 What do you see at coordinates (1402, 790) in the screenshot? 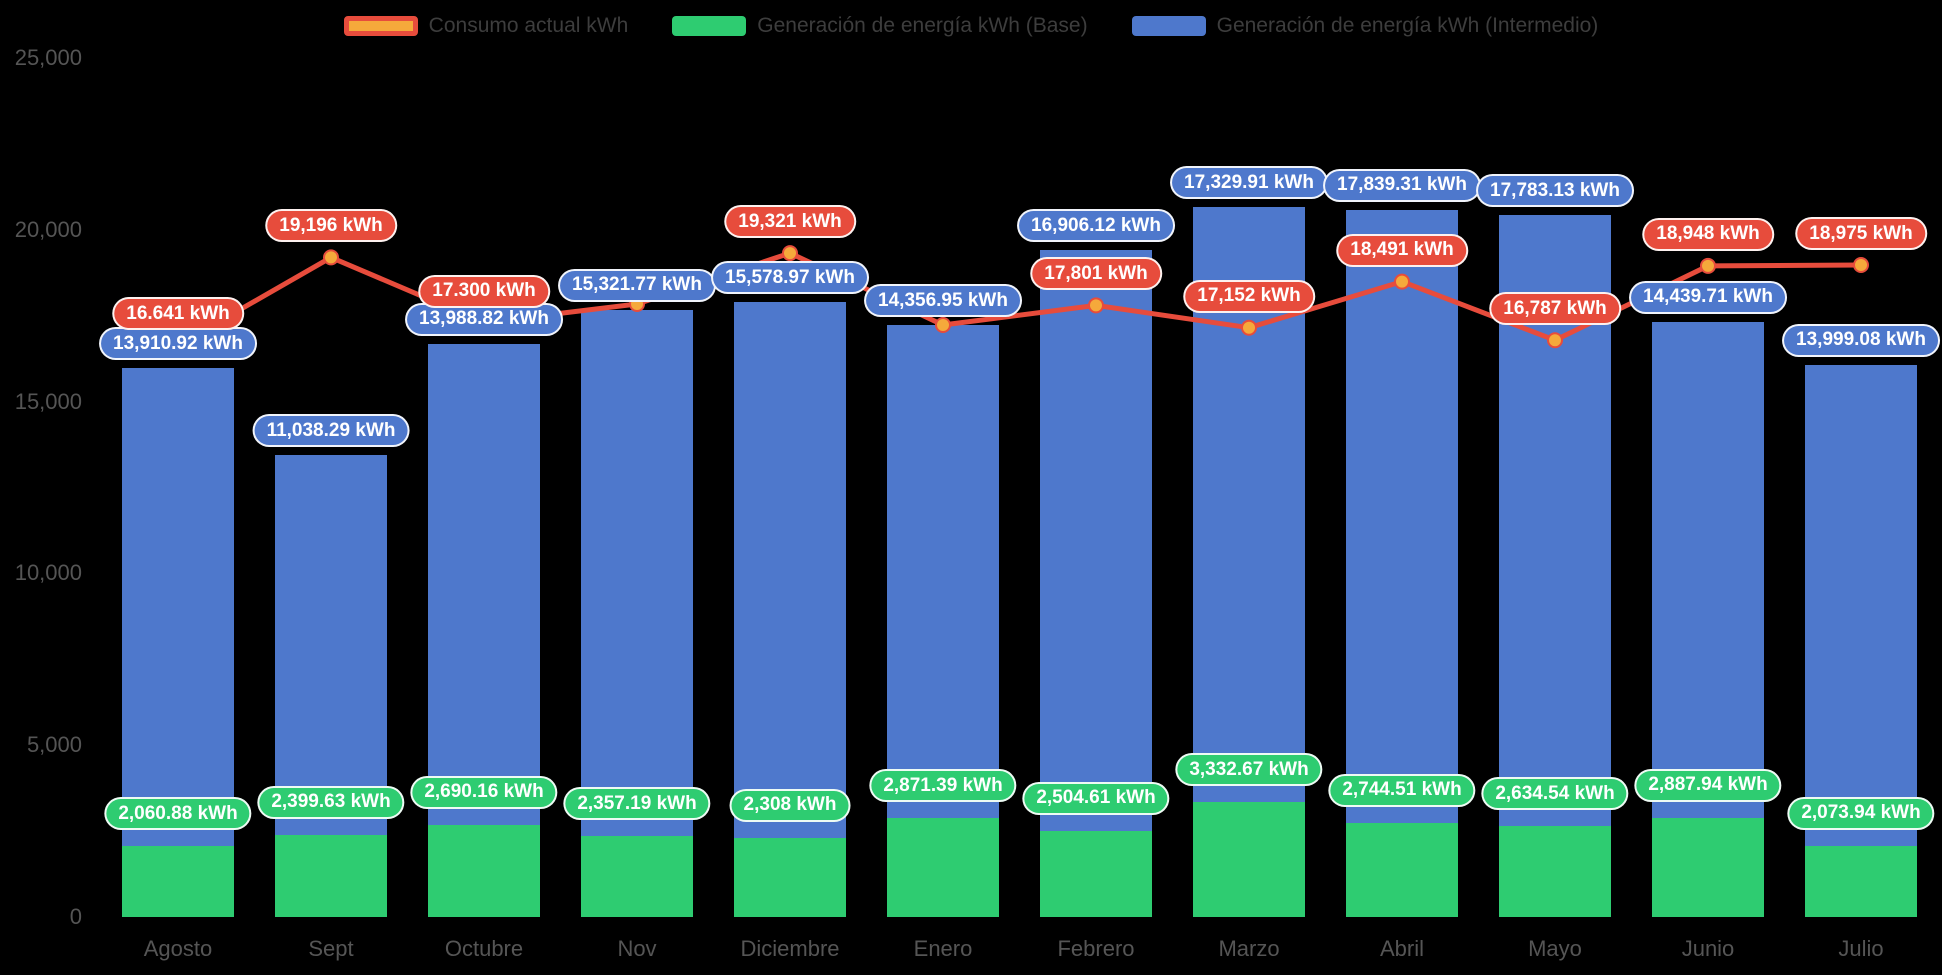
I see `label-base: 2,744.51 kWh` at bounding box center [1402, 790].